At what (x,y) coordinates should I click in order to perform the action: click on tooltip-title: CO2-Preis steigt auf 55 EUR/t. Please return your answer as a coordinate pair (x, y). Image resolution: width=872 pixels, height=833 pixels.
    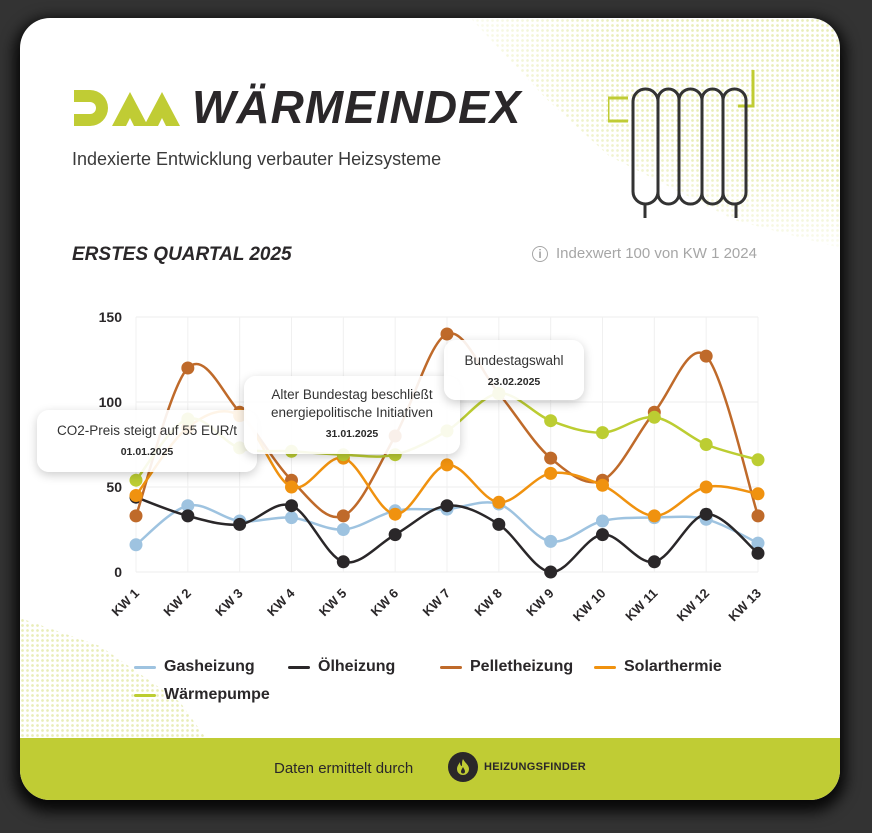
    Looking at the image, I should click on (147, 430).